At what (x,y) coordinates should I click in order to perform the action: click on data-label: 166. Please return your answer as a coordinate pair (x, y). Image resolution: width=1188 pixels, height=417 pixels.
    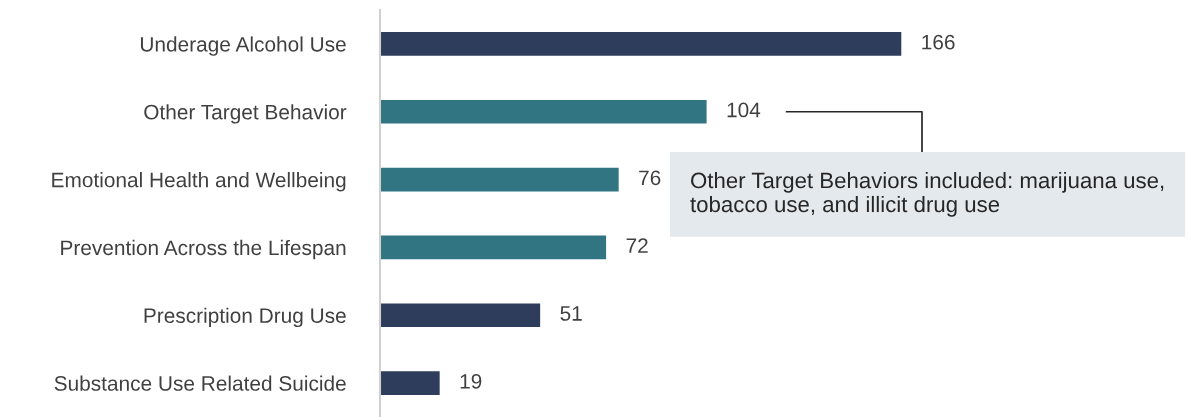
    Looking at the image, I should click on (938, 42).